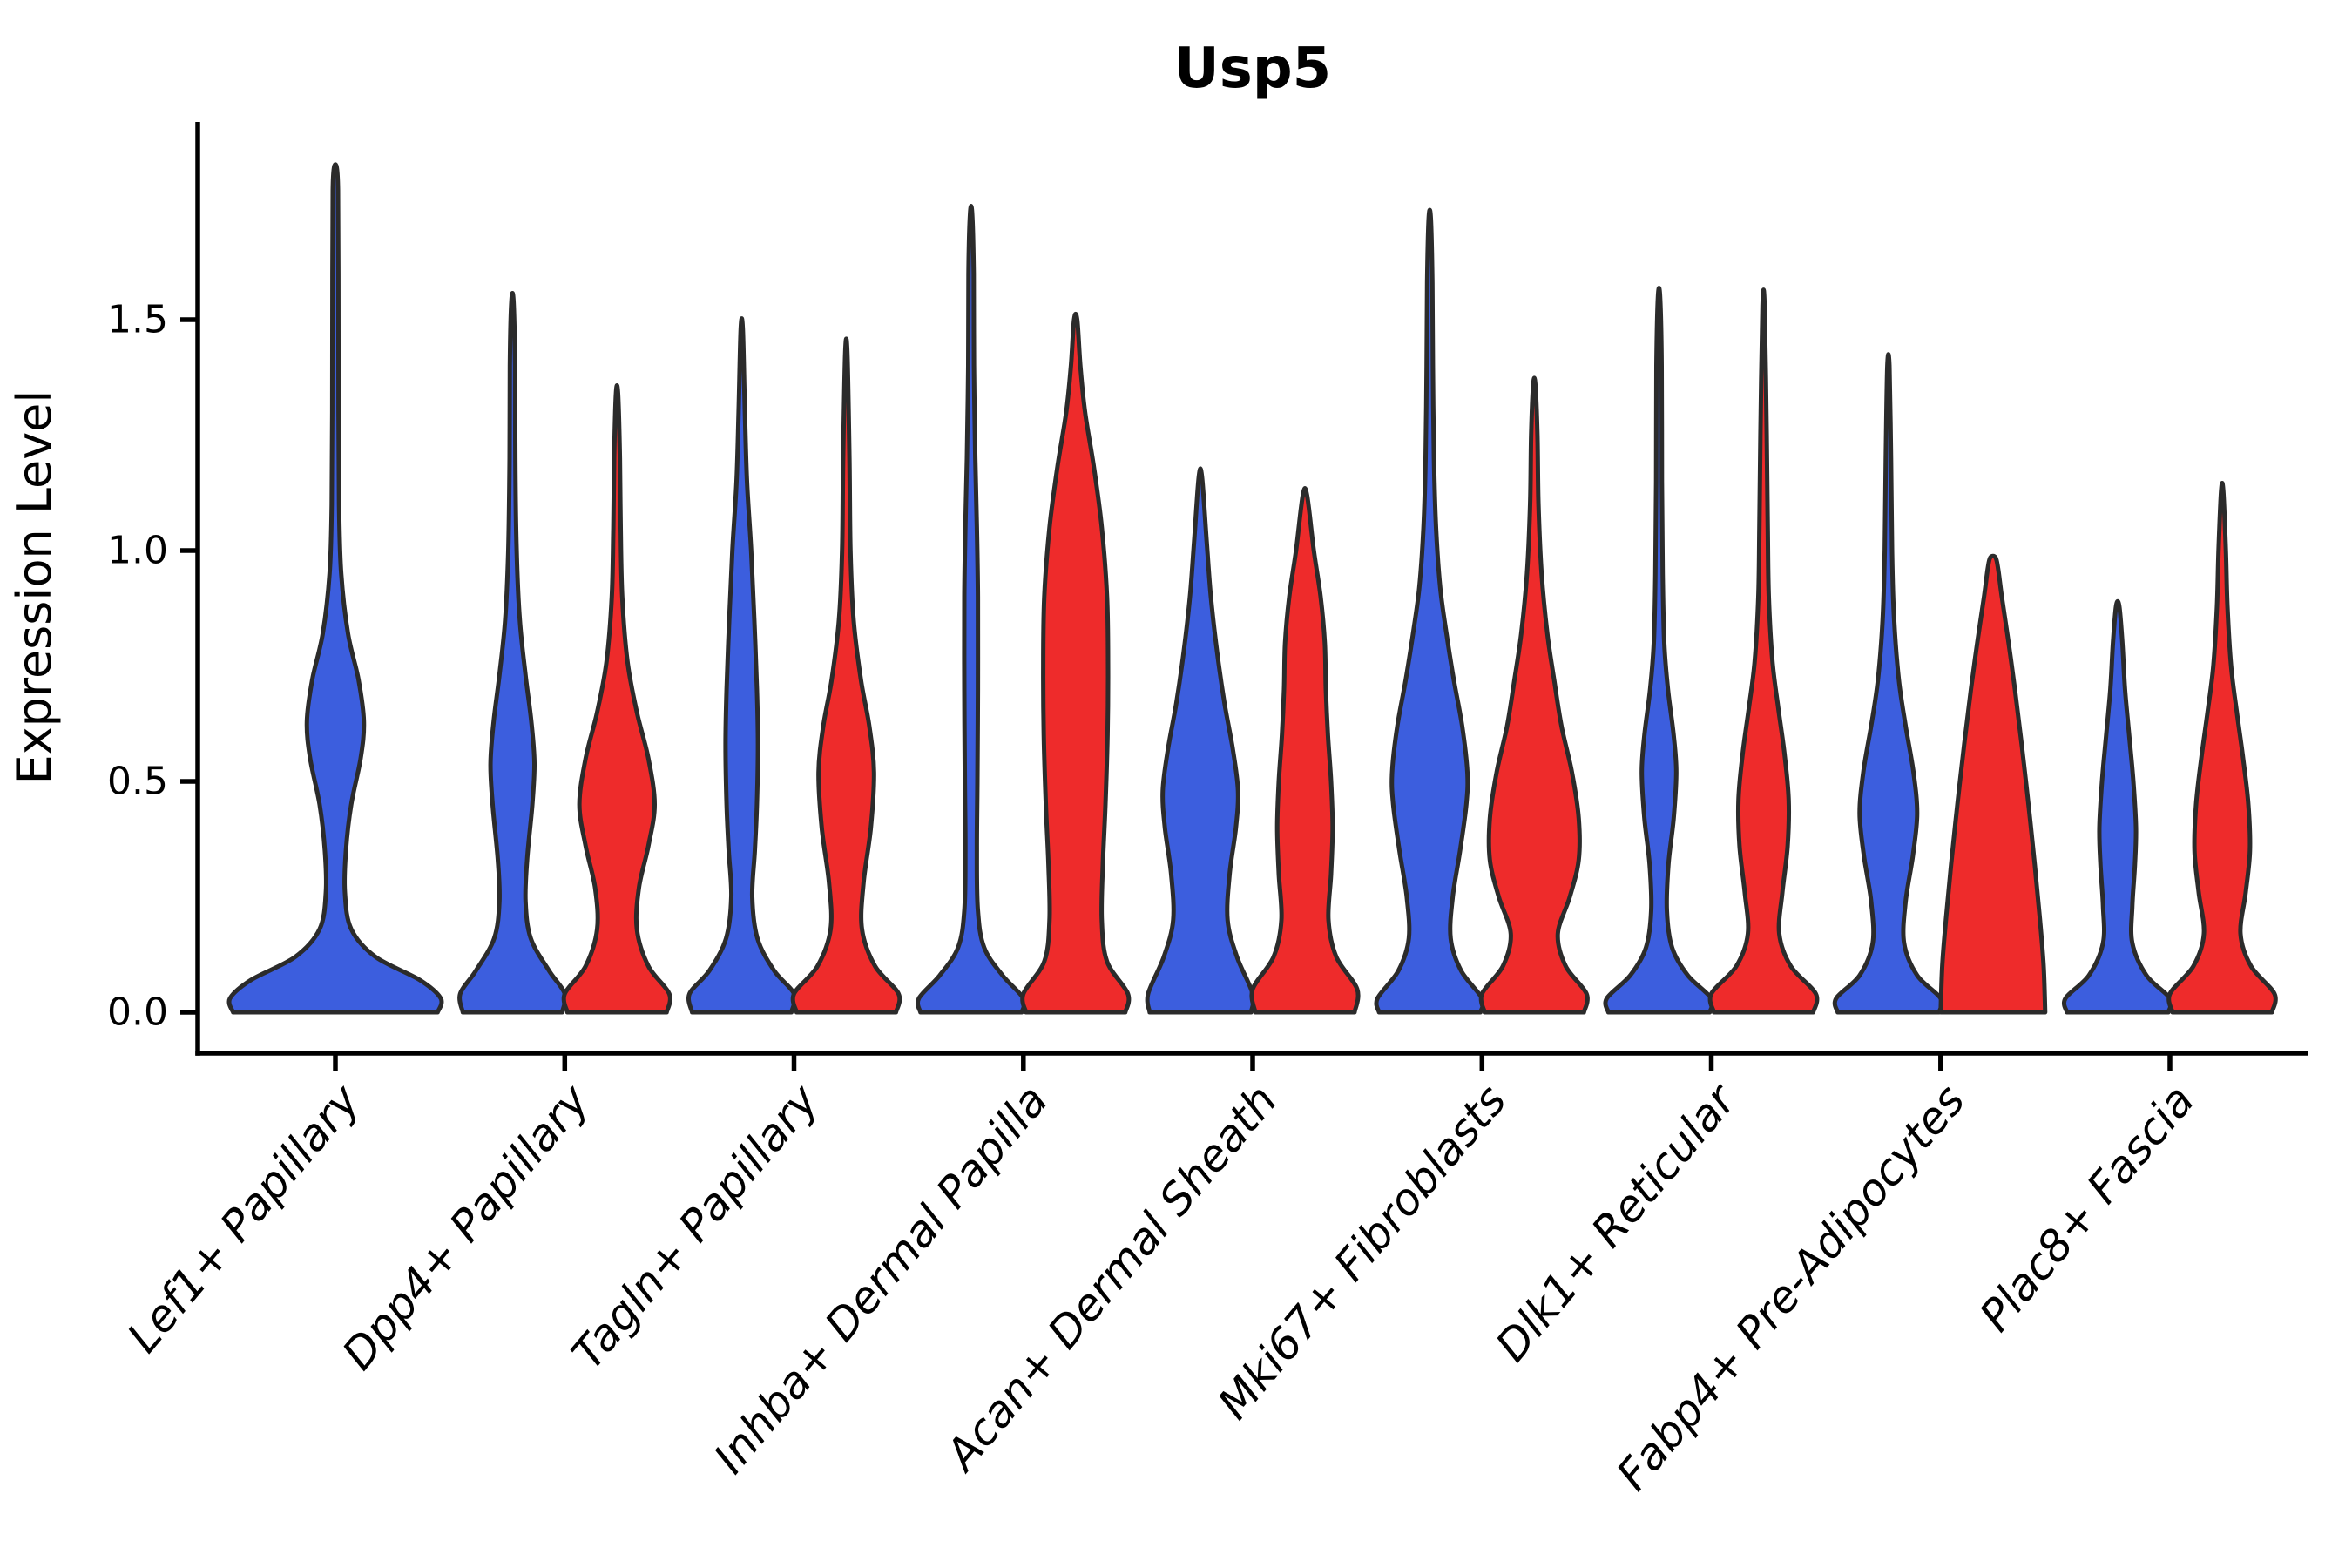 This screenshot has height=1568, width=2352. I want to click on y-tick-label: 1.5, so click(137, 320).